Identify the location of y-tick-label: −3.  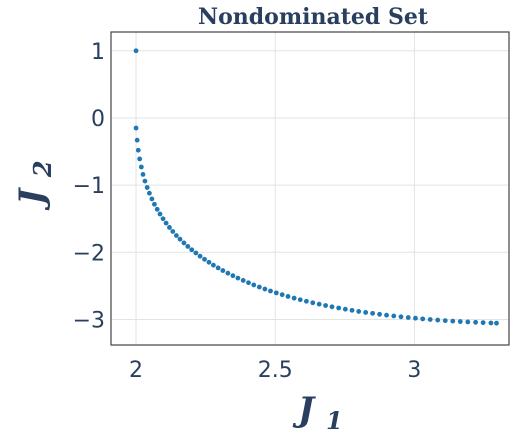
(89, 320).